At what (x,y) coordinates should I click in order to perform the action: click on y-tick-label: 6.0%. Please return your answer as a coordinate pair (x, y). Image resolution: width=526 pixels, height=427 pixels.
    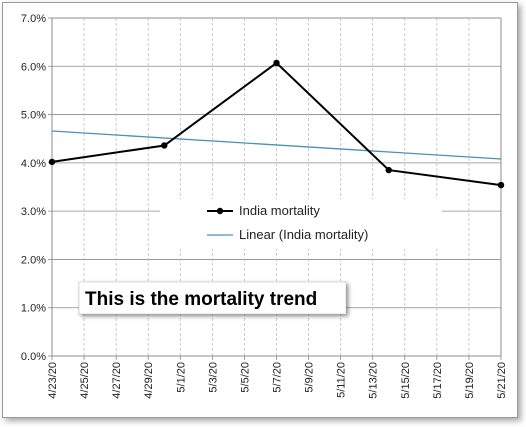
    Looking at the image, I should click on (33, 67).